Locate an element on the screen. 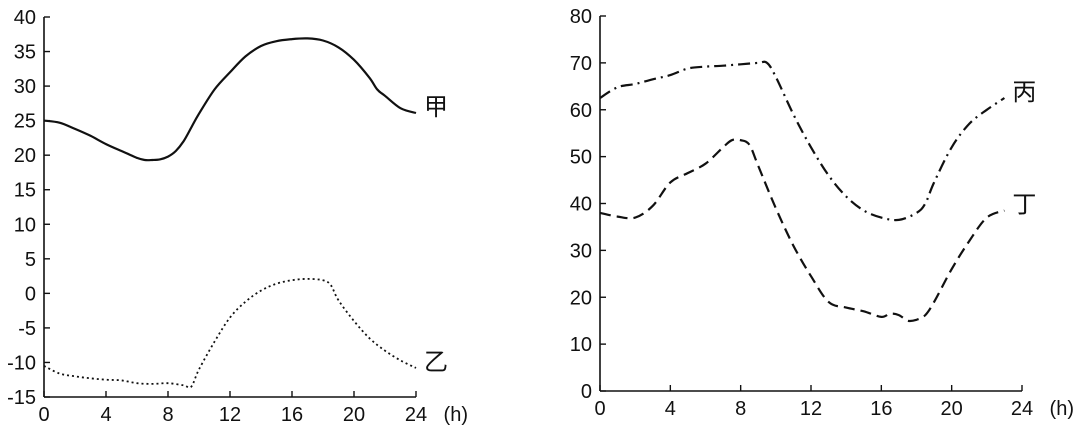 The image size is (1080, 434). y-tick-label: -15 is located at coordinates (21, 398).